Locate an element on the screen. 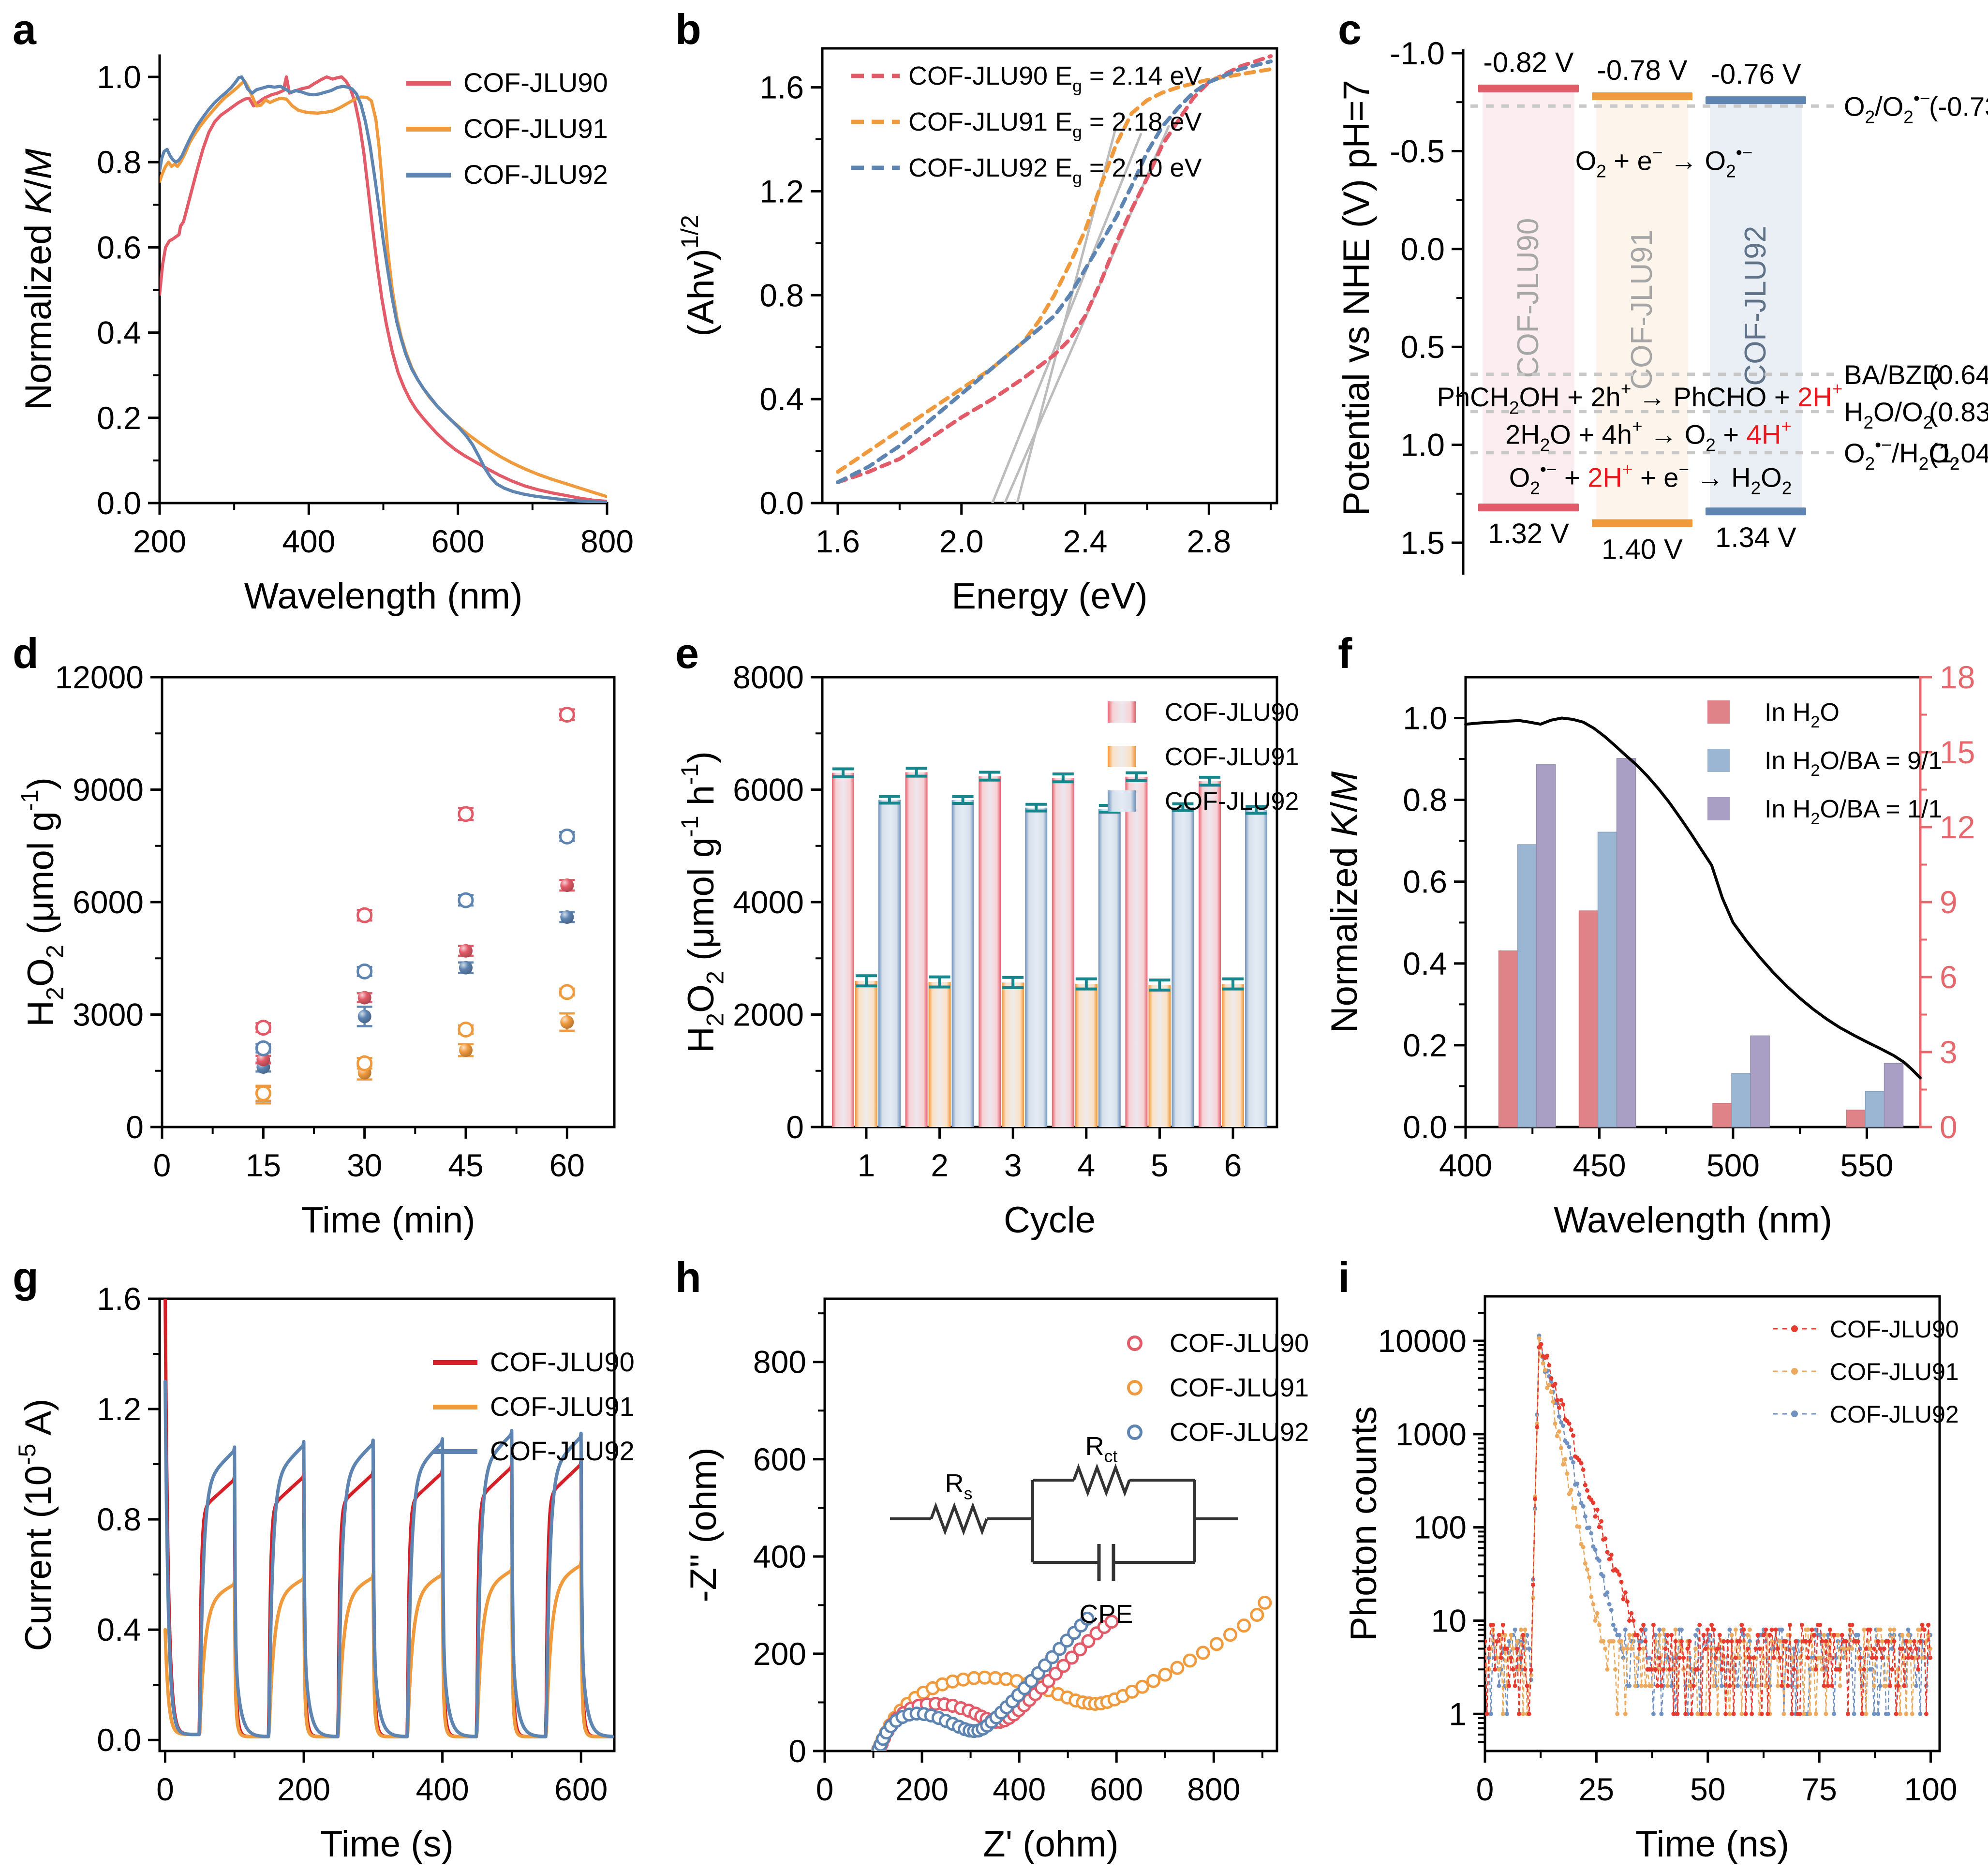 This screenshot has width=1988, height=1870. svg-text: 60 is located at coordinates (567, 1165).